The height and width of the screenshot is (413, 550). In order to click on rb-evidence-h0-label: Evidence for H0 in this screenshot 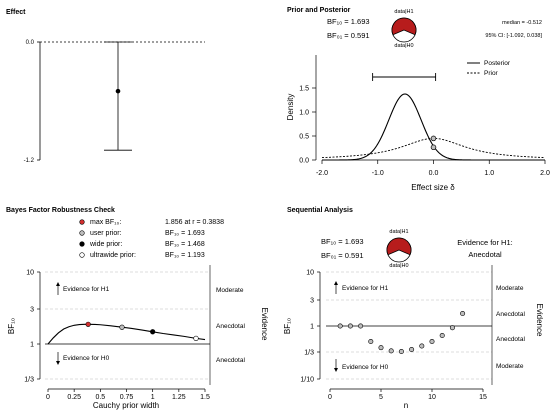, I will do `click(86, 358)`.